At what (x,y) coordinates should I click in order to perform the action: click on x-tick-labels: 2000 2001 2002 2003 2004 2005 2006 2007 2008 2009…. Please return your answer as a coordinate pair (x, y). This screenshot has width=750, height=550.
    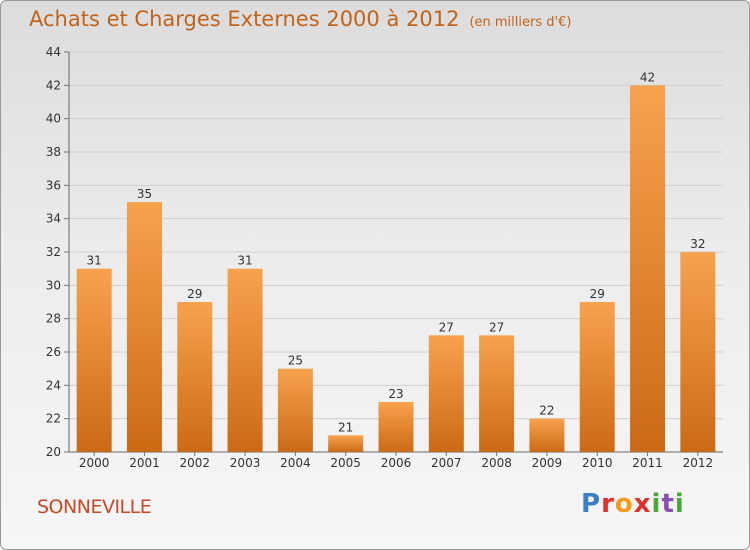
    Looking at the image, I should click on (396, 461).